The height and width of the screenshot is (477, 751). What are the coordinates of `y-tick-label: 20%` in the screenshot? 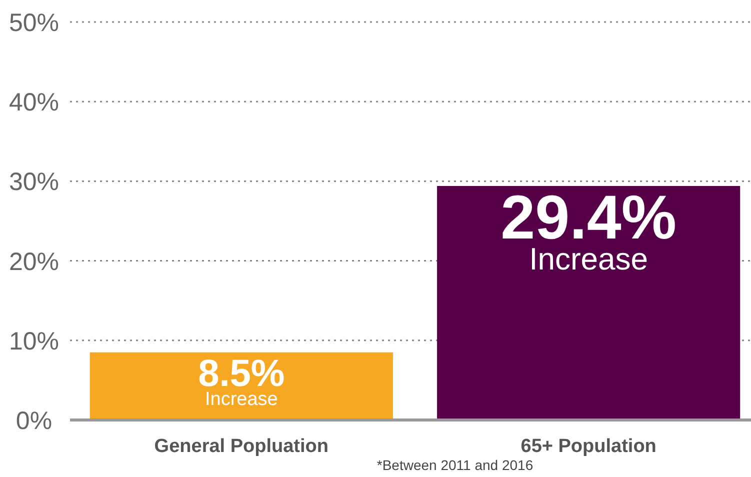 It's located at (34, 262).